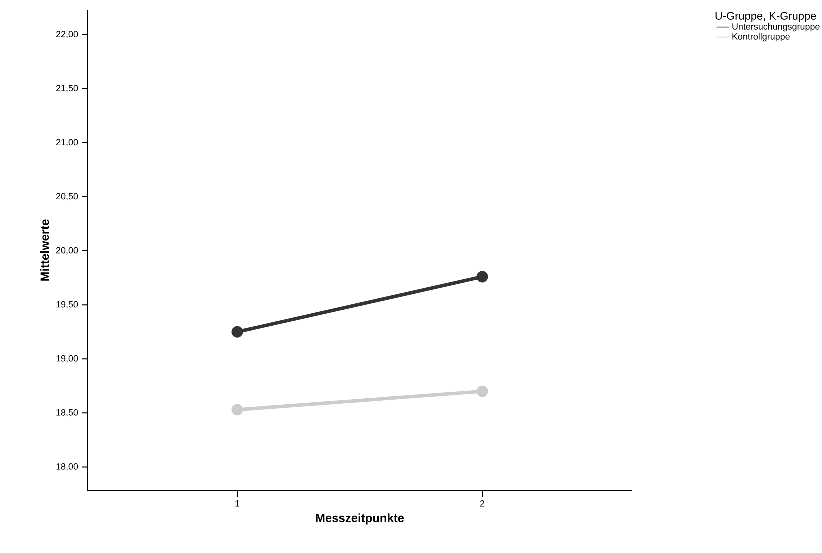 This screenshot has width=822, height=553. I want to click on legend-label: Kontrollgruppe, so click(761, 37).